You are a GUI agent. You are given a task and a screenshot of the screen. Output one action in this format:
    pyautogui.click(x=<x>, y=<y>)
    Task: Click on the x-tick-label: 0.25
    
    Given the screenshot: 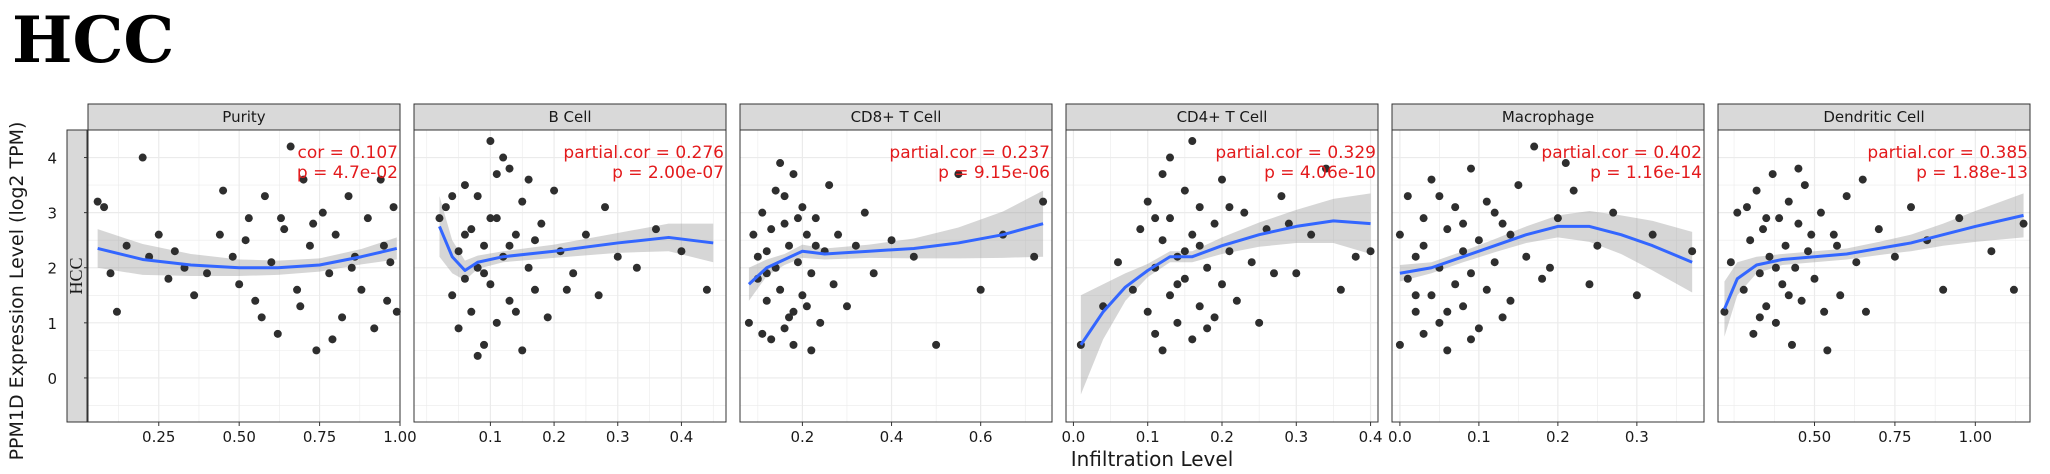 What is the action you would take?
    pyautogui.click(x=158, y=437)
    